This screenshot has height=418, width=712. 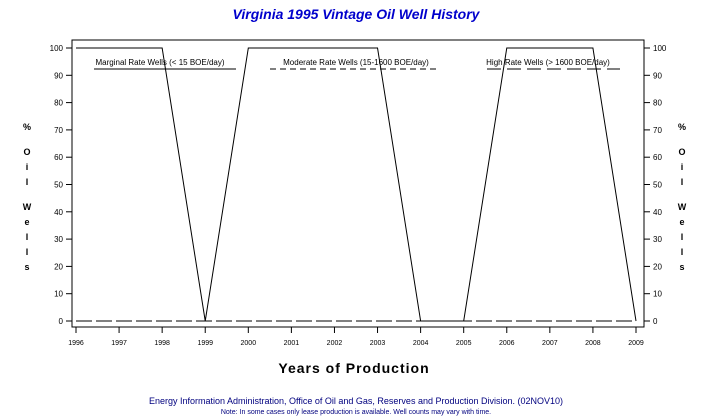 What do you see at coordinates (378, 343) in the screenshot?
I see `x-tick-label: 2003` at bounding box center [378, 343].